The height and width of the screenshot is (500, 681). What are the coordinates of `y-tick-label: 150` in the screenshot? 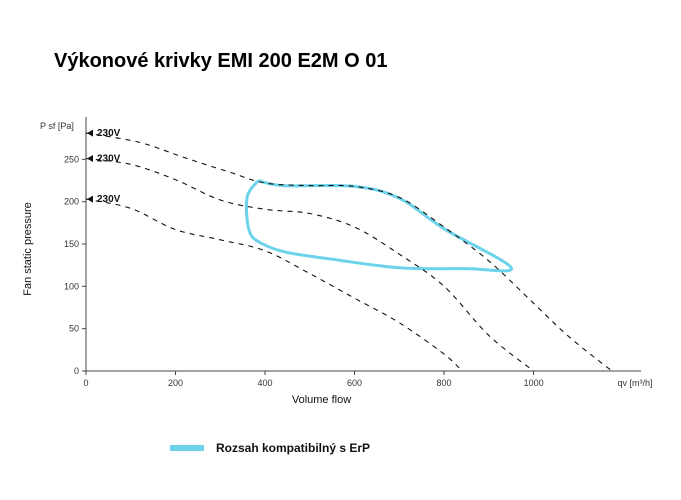 It's located at (71, 244).